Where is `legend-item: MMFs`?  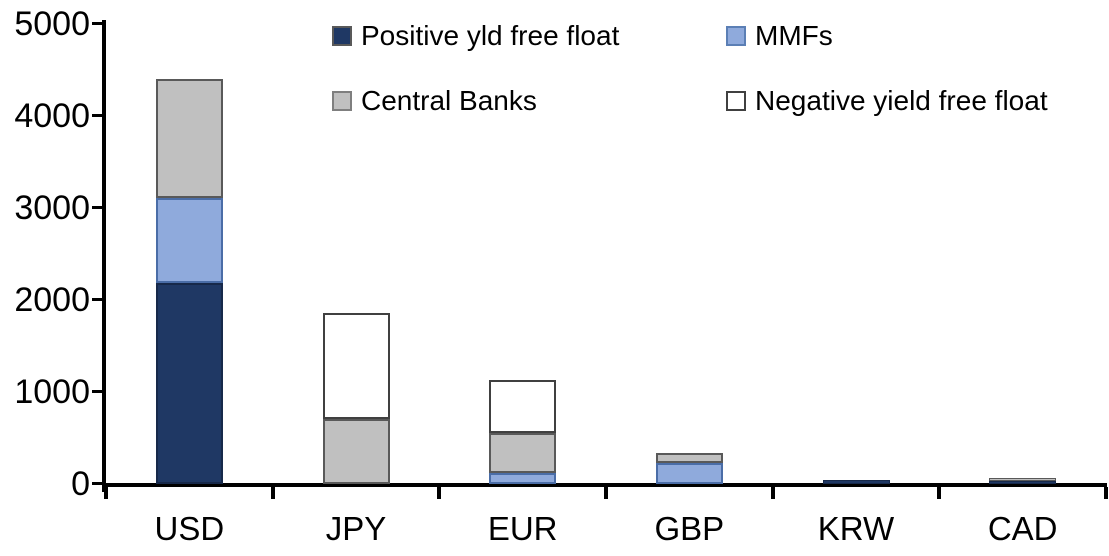
legend-item: MMFs is located at coordinates (779, 36).